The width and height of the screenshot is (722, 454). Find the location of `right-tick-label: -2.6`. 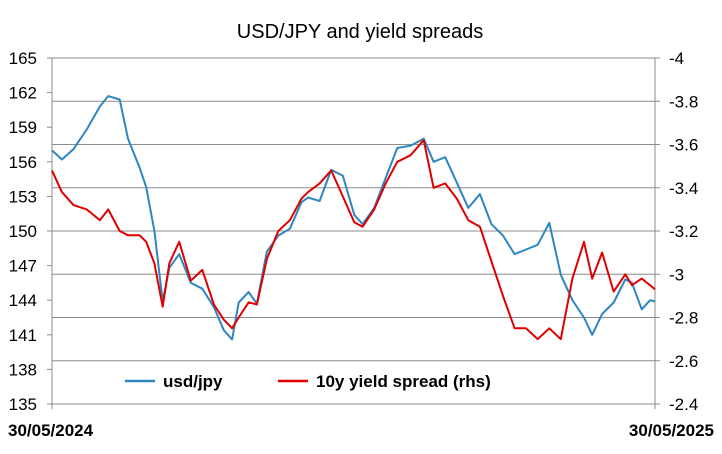

right-tick-label: -2.6 is located at coordinates (683, 361).